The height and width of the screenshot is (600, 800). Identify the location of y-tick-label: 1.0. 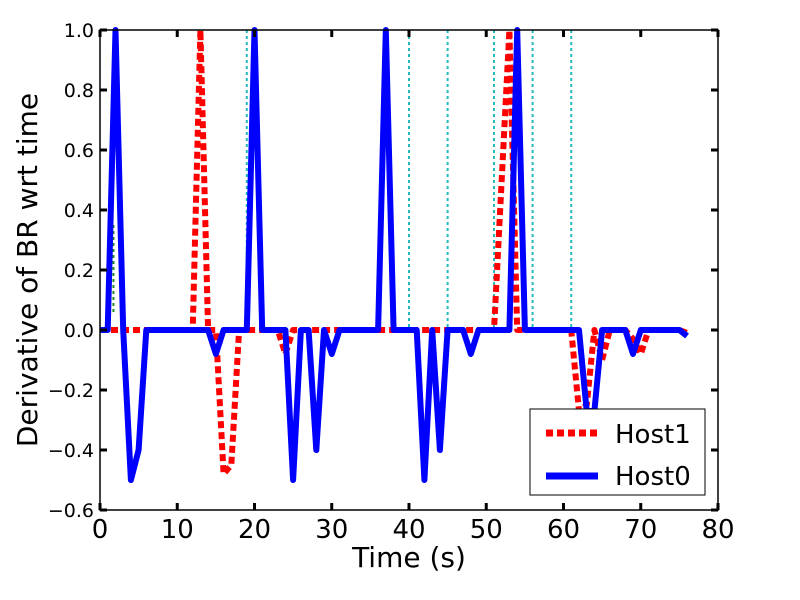
(79, 31).